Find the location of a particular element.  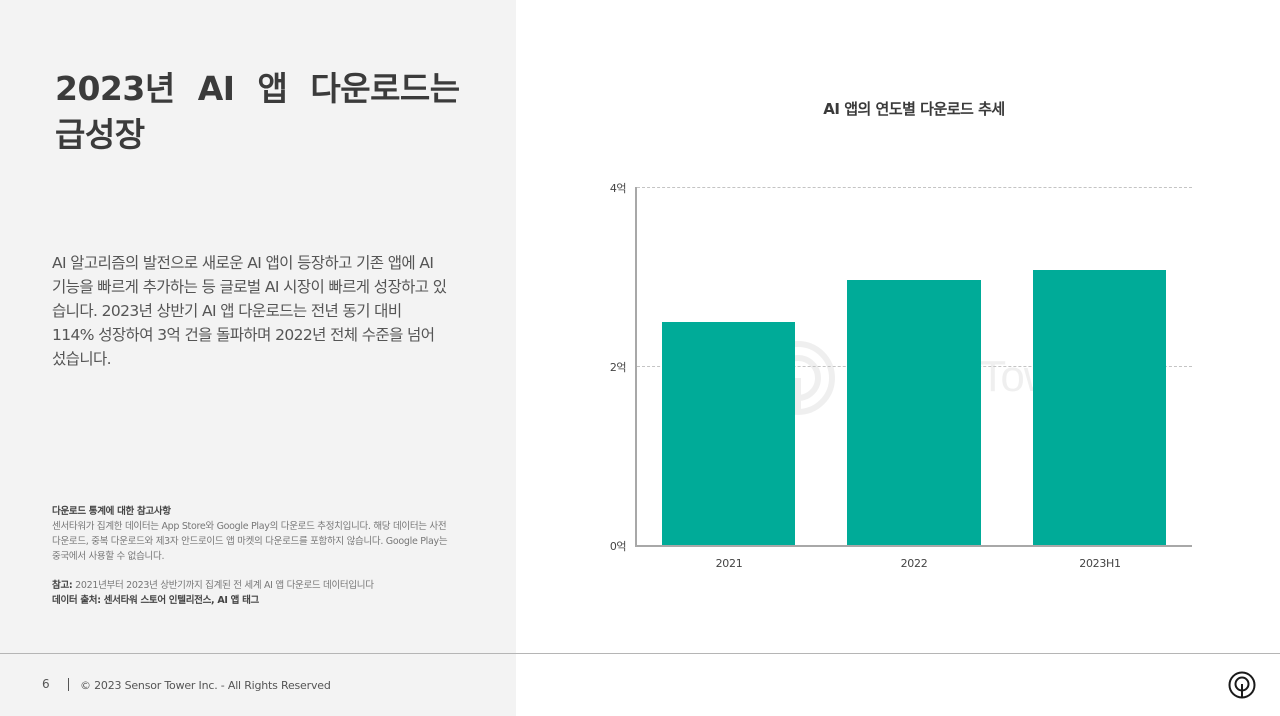

bar-2023h1 is located at coordinates (1099, 407).